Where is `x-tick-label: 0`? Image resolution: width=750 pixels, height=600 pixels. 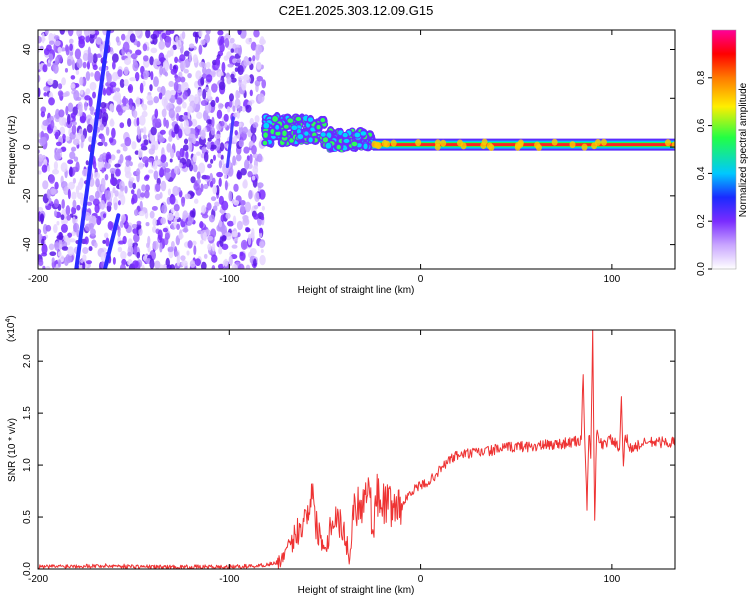
x-tick-label: 0 is located at coordinates (421, 579).